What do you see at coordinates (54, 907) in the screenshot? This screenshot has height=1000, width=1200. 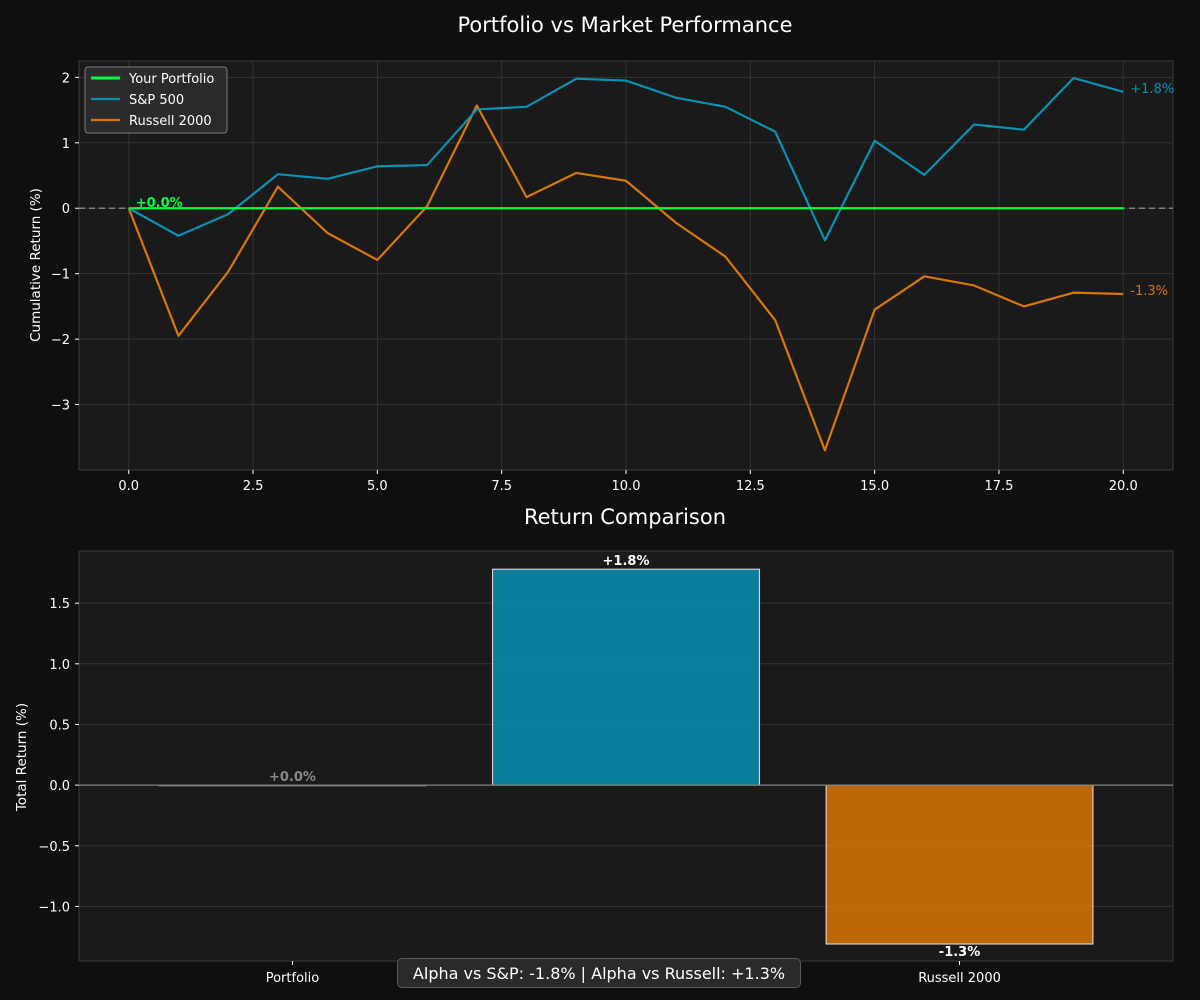 I see `y-tick-label: −1.0` at bounding box center [54, 907].